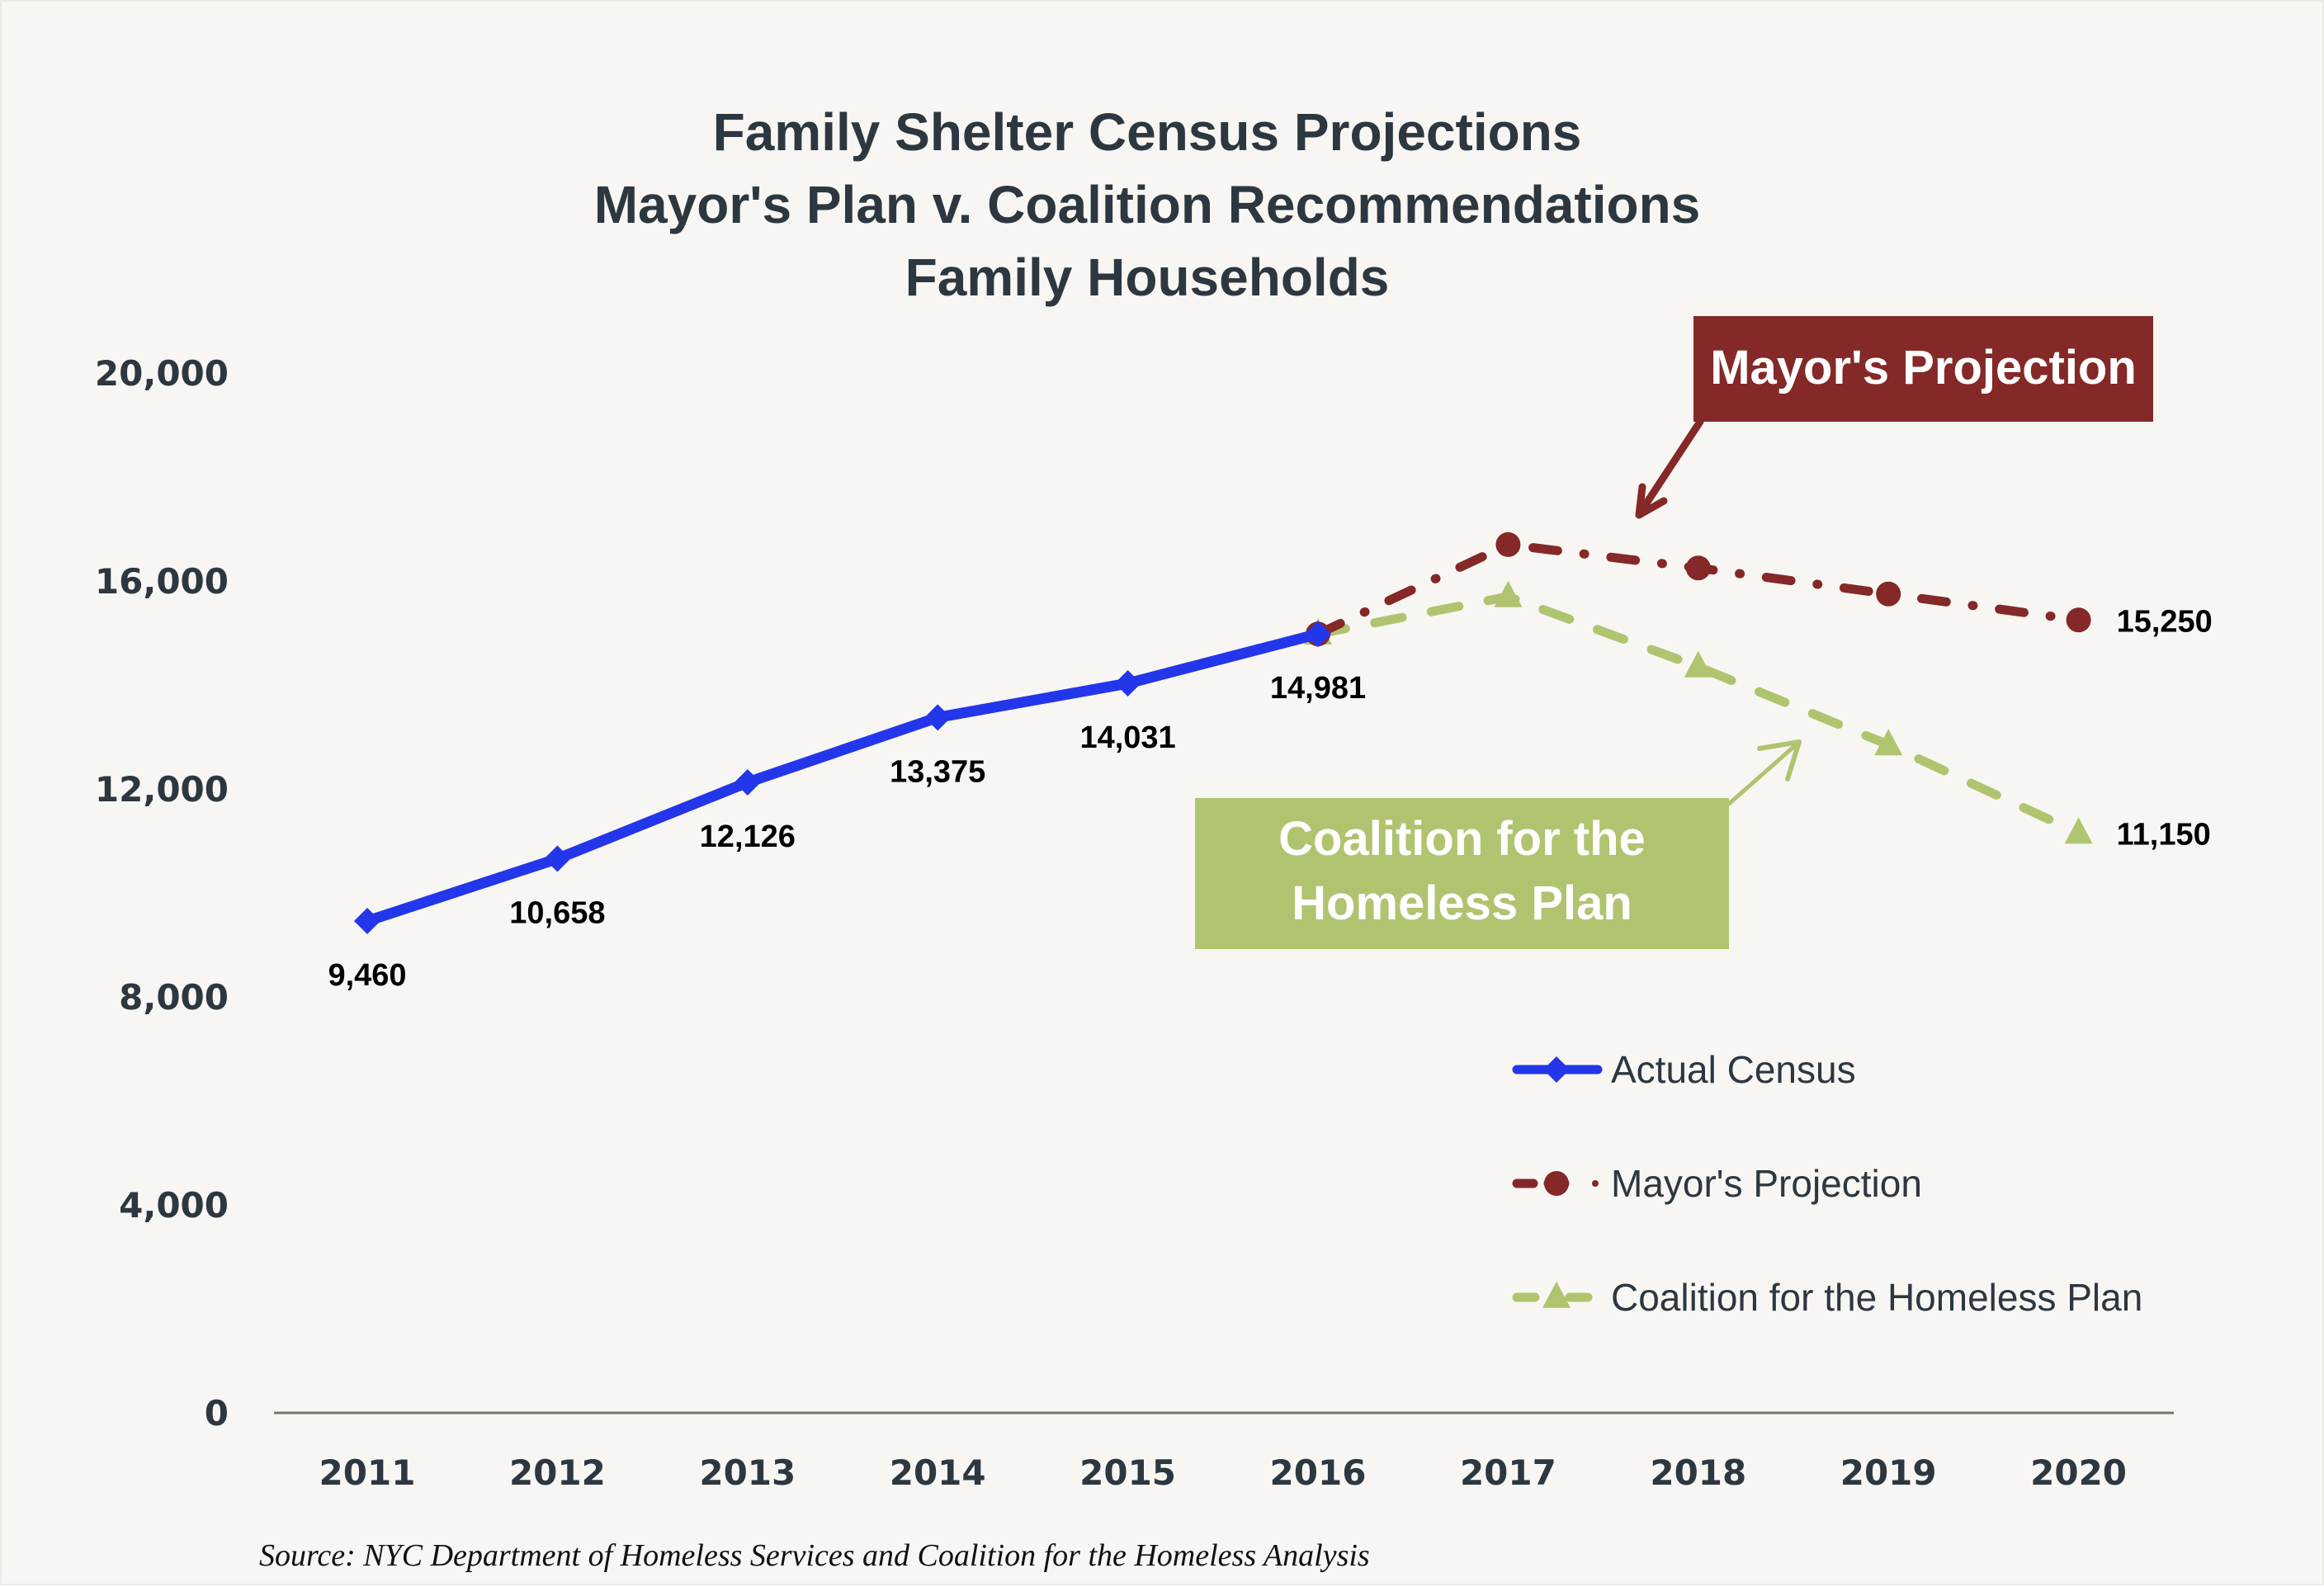 Image resolution: width=2324 pixels, height=1587 pixels. I want to click on legend-item-actual-census: Actual Census, so click(1684, 1069).